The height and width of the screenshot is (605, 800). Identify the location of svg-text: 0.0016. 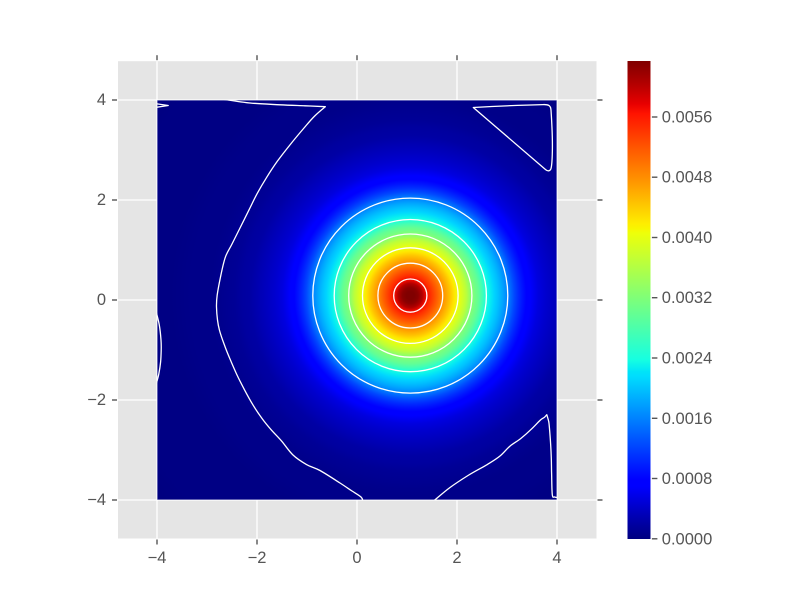
(687, 419).